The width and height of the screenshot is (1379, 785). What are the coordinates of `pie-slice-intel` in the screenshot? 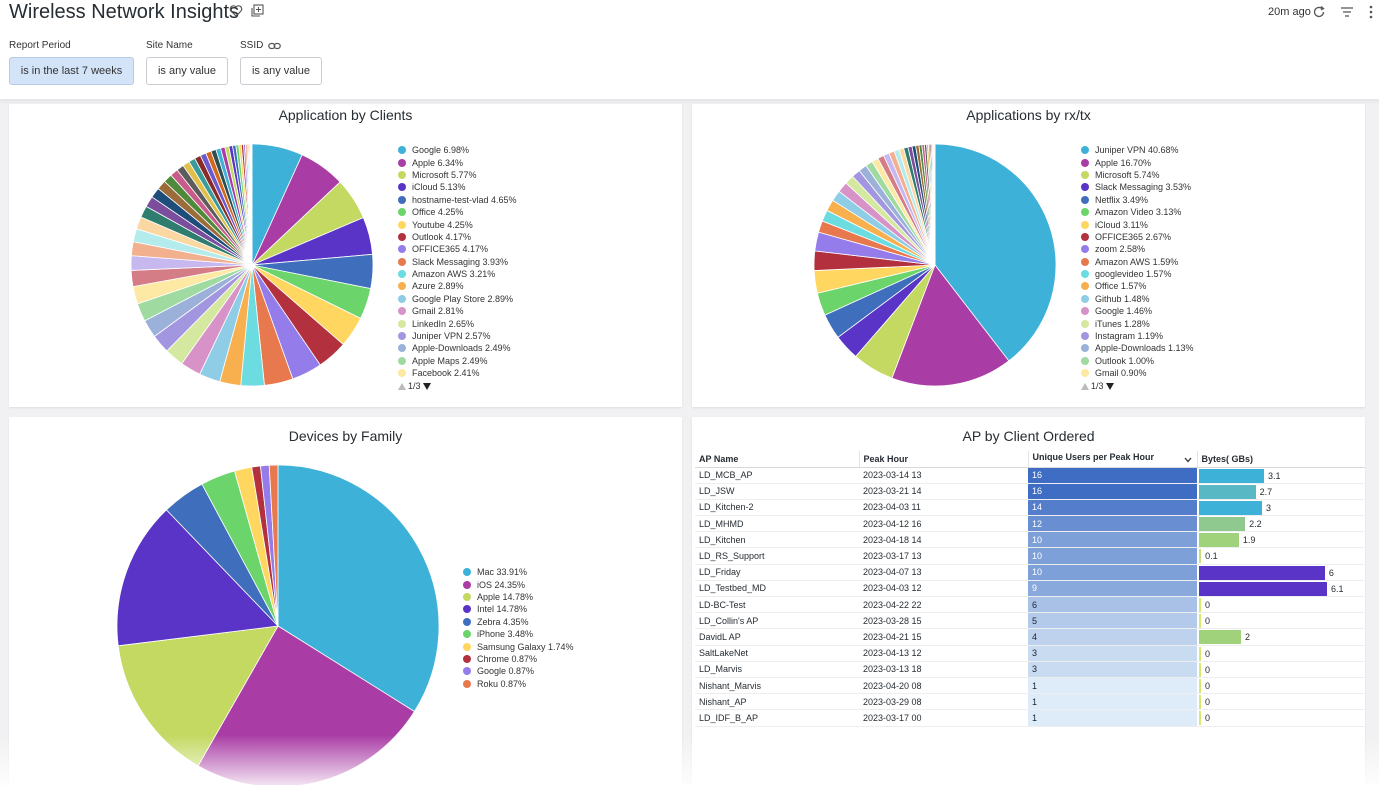 It's located at (197, 578).